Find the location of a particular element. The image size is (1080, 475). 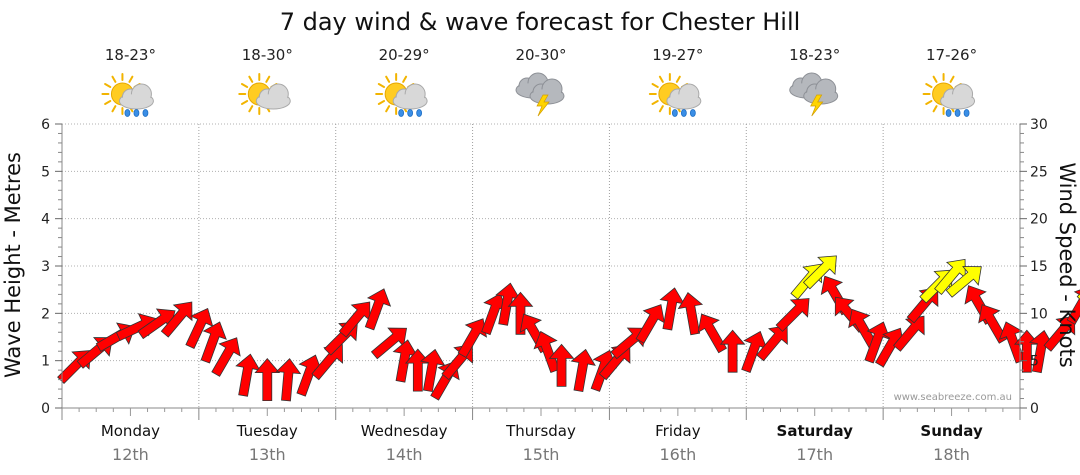

left-tick-label: 4 is located at coordinates (45, 220).